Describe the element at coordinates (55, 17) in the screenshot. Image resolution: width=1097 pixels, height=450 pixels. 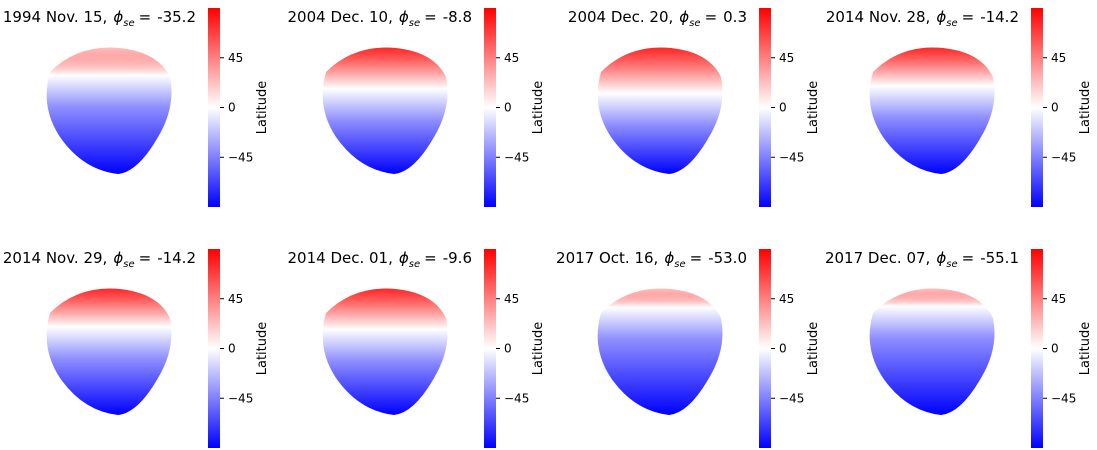
I see `title-date: 1994 Nov. 15,` at that location.